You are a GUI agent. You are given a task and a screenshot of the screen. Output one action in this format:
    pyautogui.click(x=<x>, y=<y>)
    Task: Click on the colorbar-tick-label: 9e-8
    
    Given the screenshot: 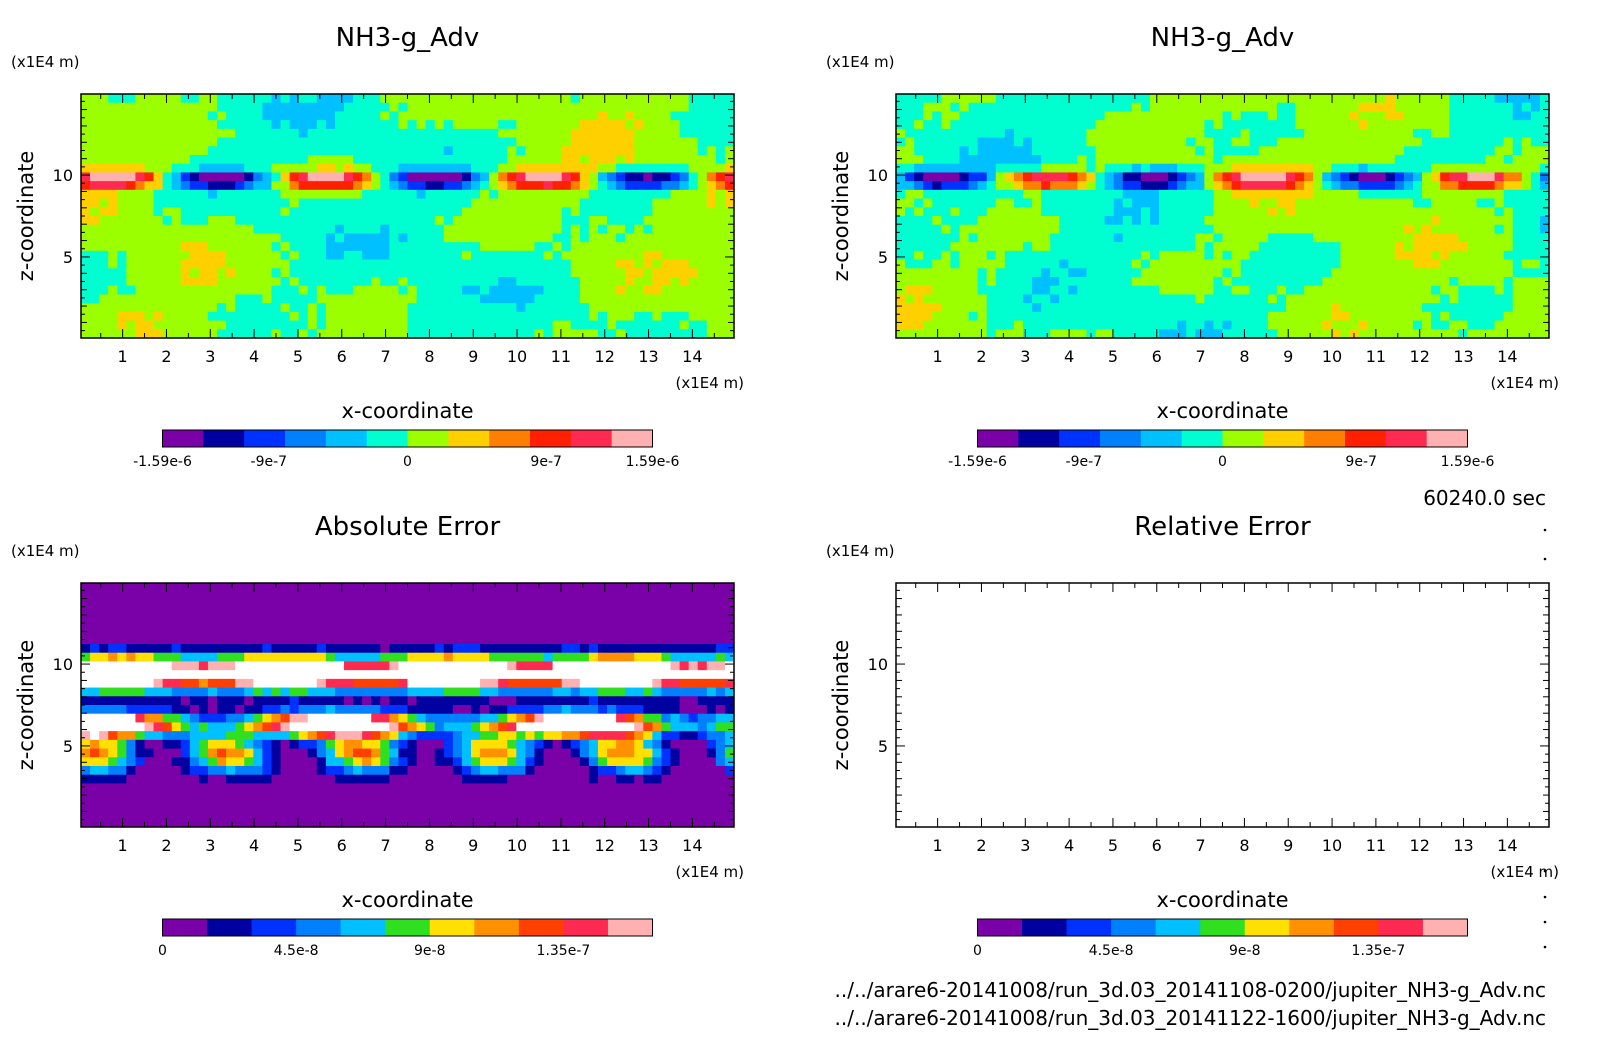 What is the action you would take?
    pyautogui.click(x=1244, y=951)
    